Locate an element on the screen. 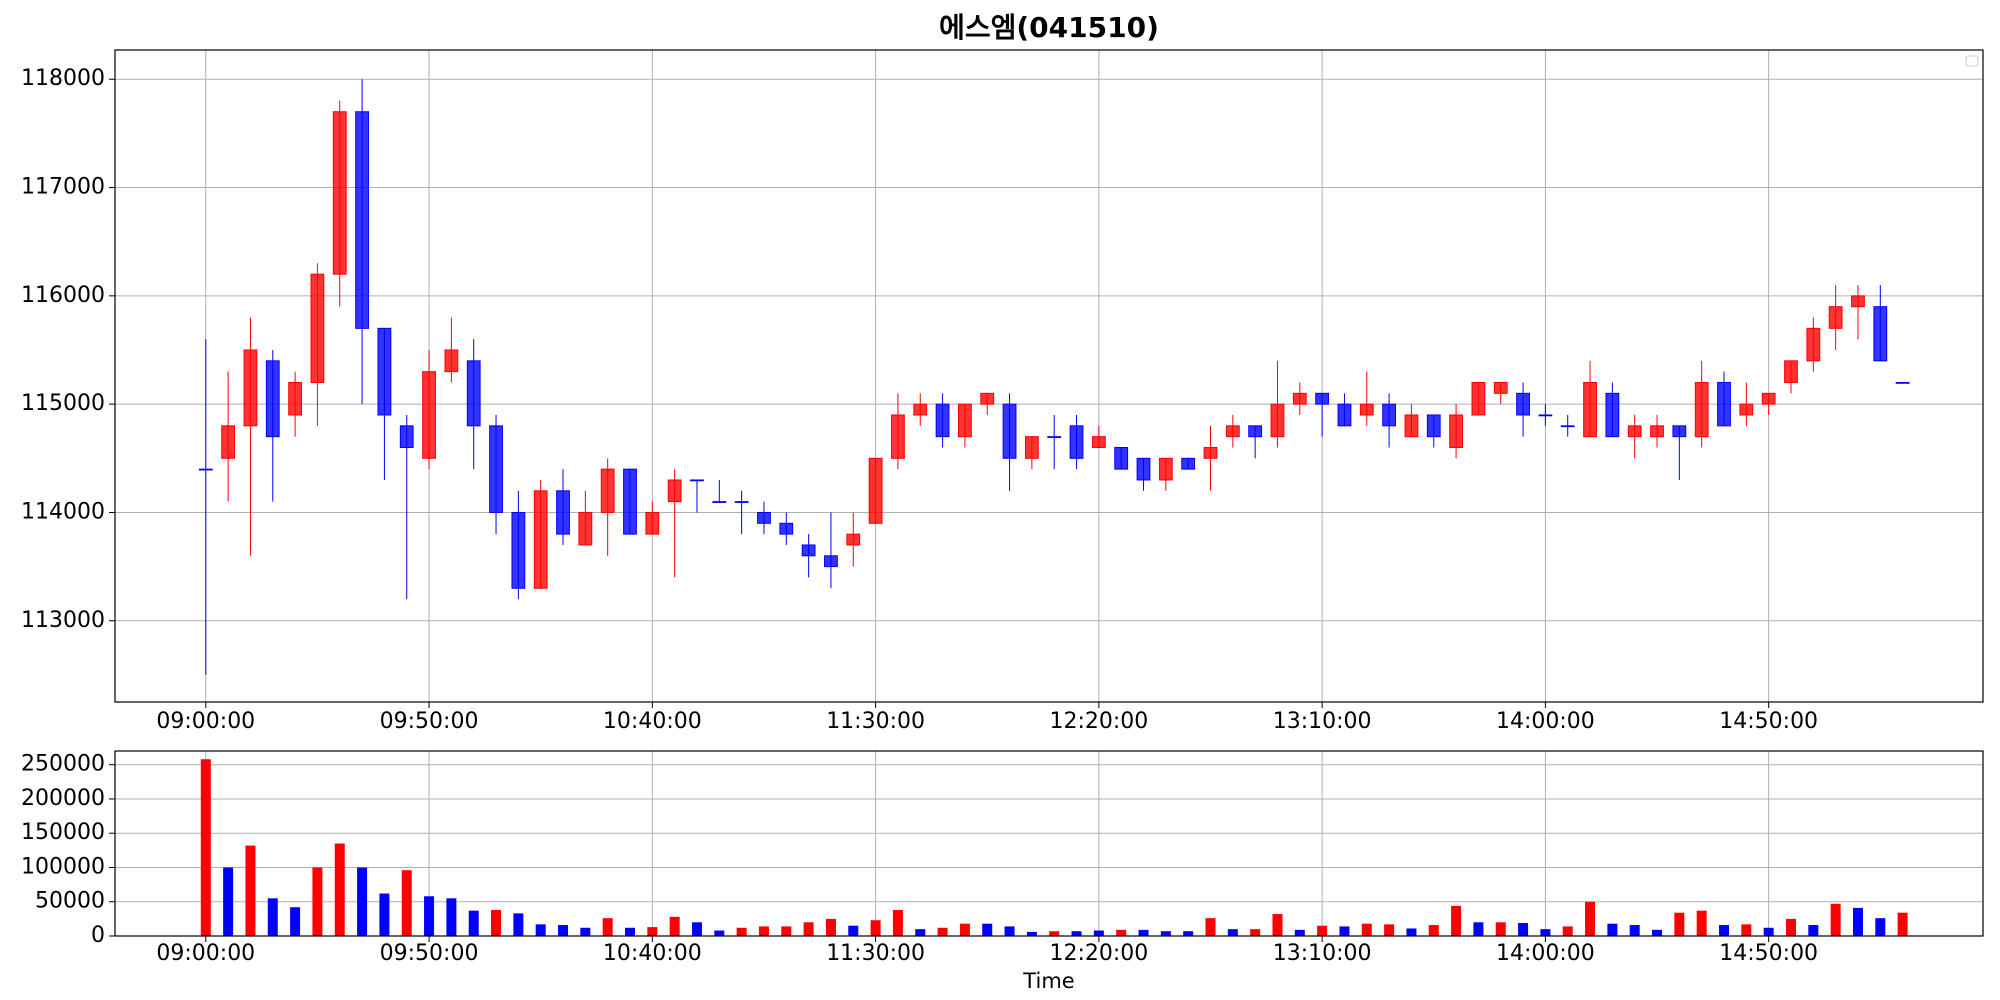 The height and width of the screenshot is (1000, 2000). y-tick-label: 116000 is located at coordinates (63, 295).